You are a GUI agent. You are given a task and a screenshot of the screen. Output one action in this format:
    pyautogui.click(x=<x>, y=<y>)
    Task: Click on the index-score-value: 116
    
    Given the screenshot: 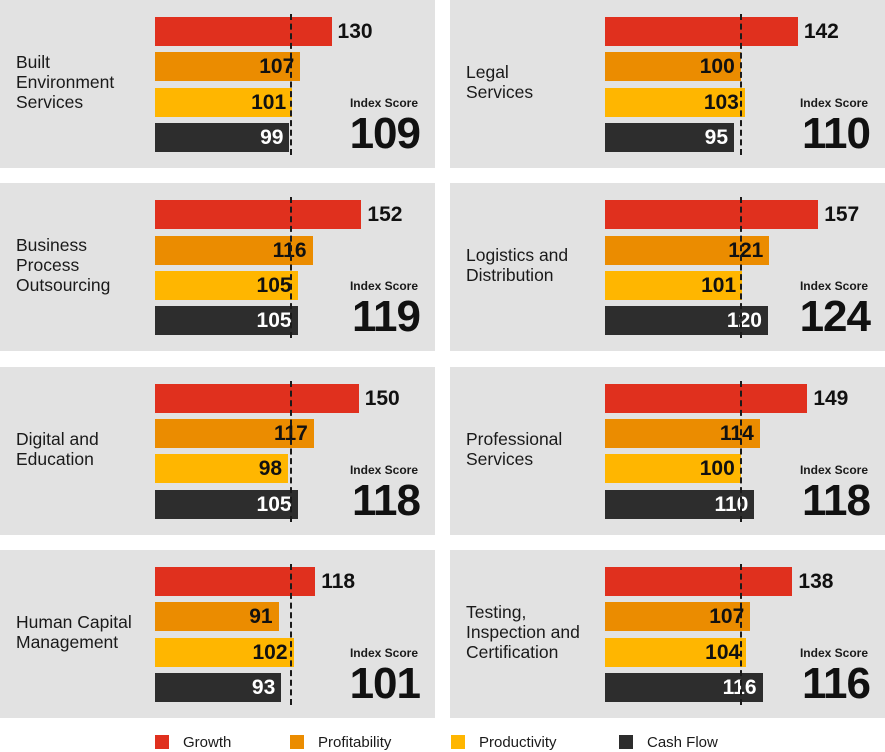 What is the action you would take?
    pyautogui.click(x=836, y=683)
    